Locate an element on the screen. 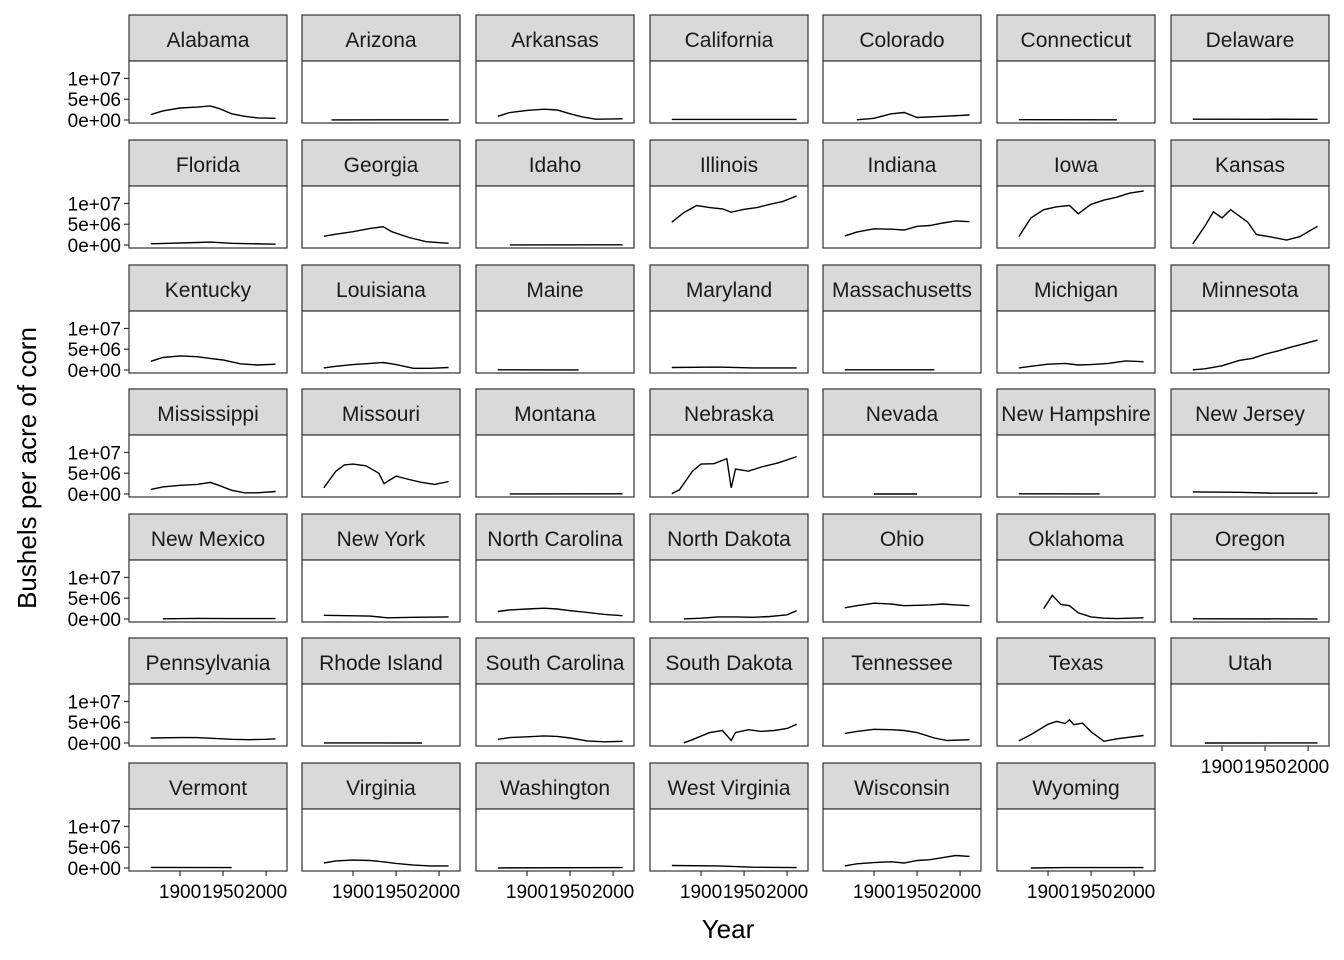 The height and width of the screenshot is (960, 1344). strip-label: West Virginia is located at coordinates (729, 788).